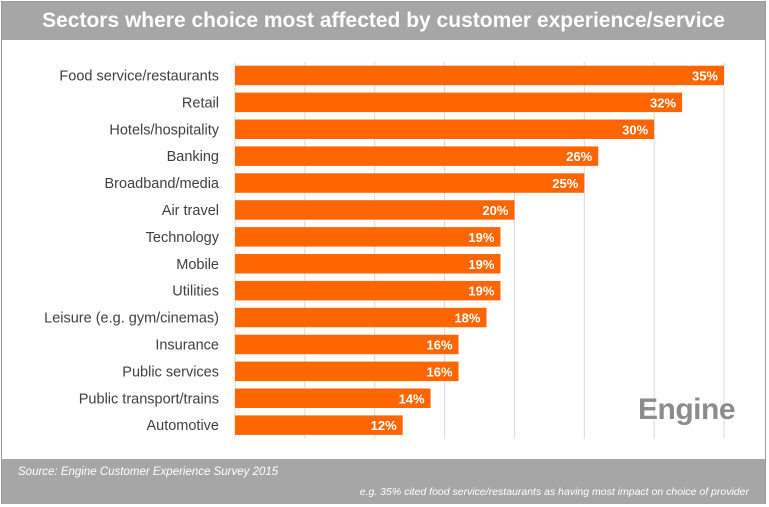  I want to click on category-label: Banking, so click(193, 157).